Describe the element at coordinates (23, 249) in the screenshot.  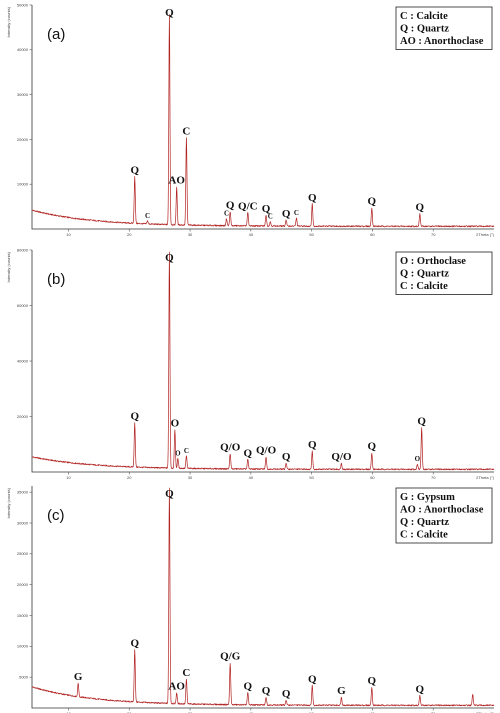
I see `y-tick-label: 80000` at that location.